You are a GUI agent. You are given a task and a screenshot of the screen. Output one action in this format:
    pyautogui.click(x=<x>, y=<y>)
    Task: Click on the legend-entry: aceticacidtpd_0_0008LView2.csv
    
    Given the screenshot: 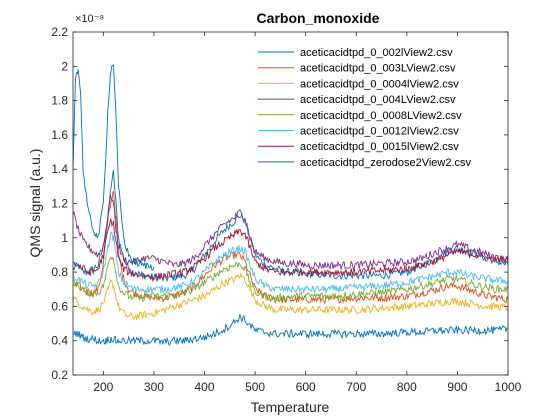 What is the action you would take?
    pyautogui.click(x=381, y=116)
    